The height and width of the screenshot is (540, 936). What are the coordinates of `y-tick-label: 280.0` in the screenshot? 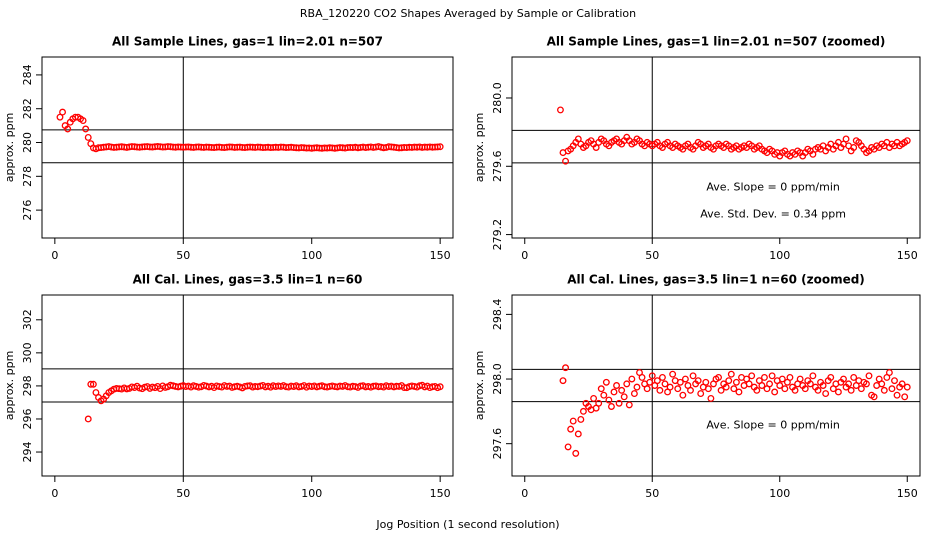 It's located at (497, 98).